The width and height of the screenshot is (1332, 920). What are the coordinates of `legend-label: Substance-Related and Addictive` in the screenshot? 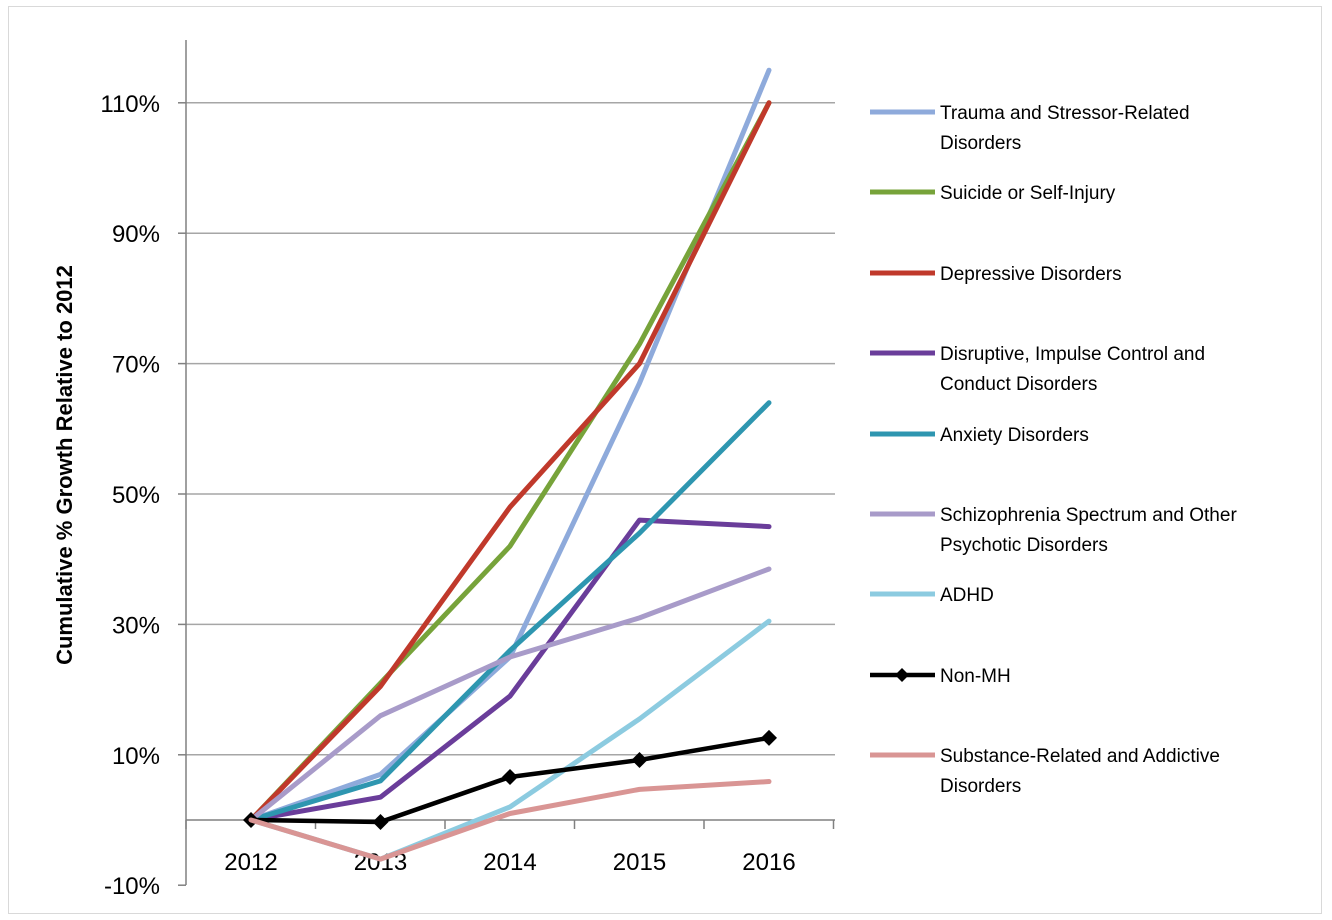 It's located at (1080, 756).